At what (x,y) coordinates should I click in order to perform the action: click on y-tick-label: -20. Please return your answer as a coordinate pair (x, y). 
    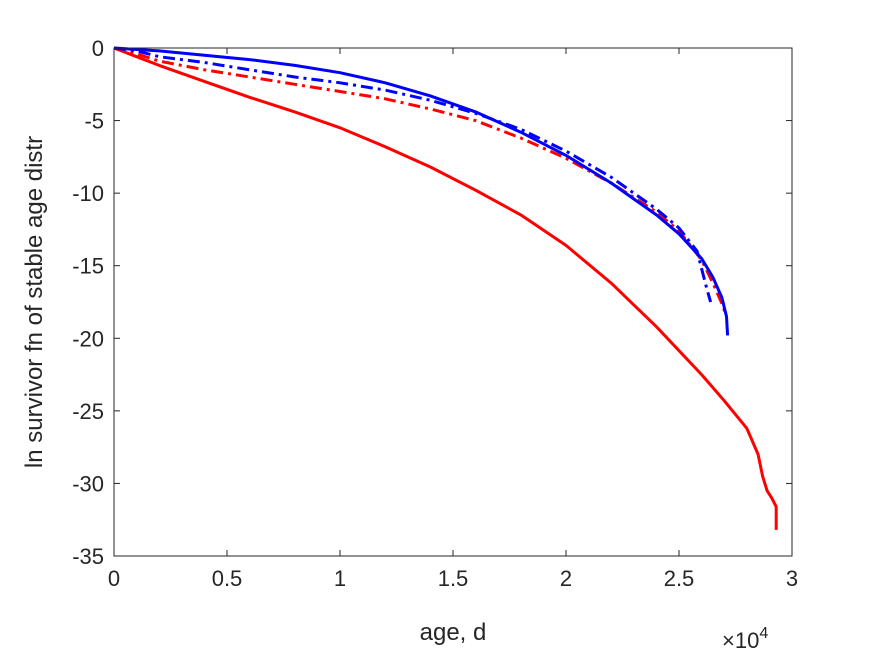
    Looking at the image, I should click on (88, 338).